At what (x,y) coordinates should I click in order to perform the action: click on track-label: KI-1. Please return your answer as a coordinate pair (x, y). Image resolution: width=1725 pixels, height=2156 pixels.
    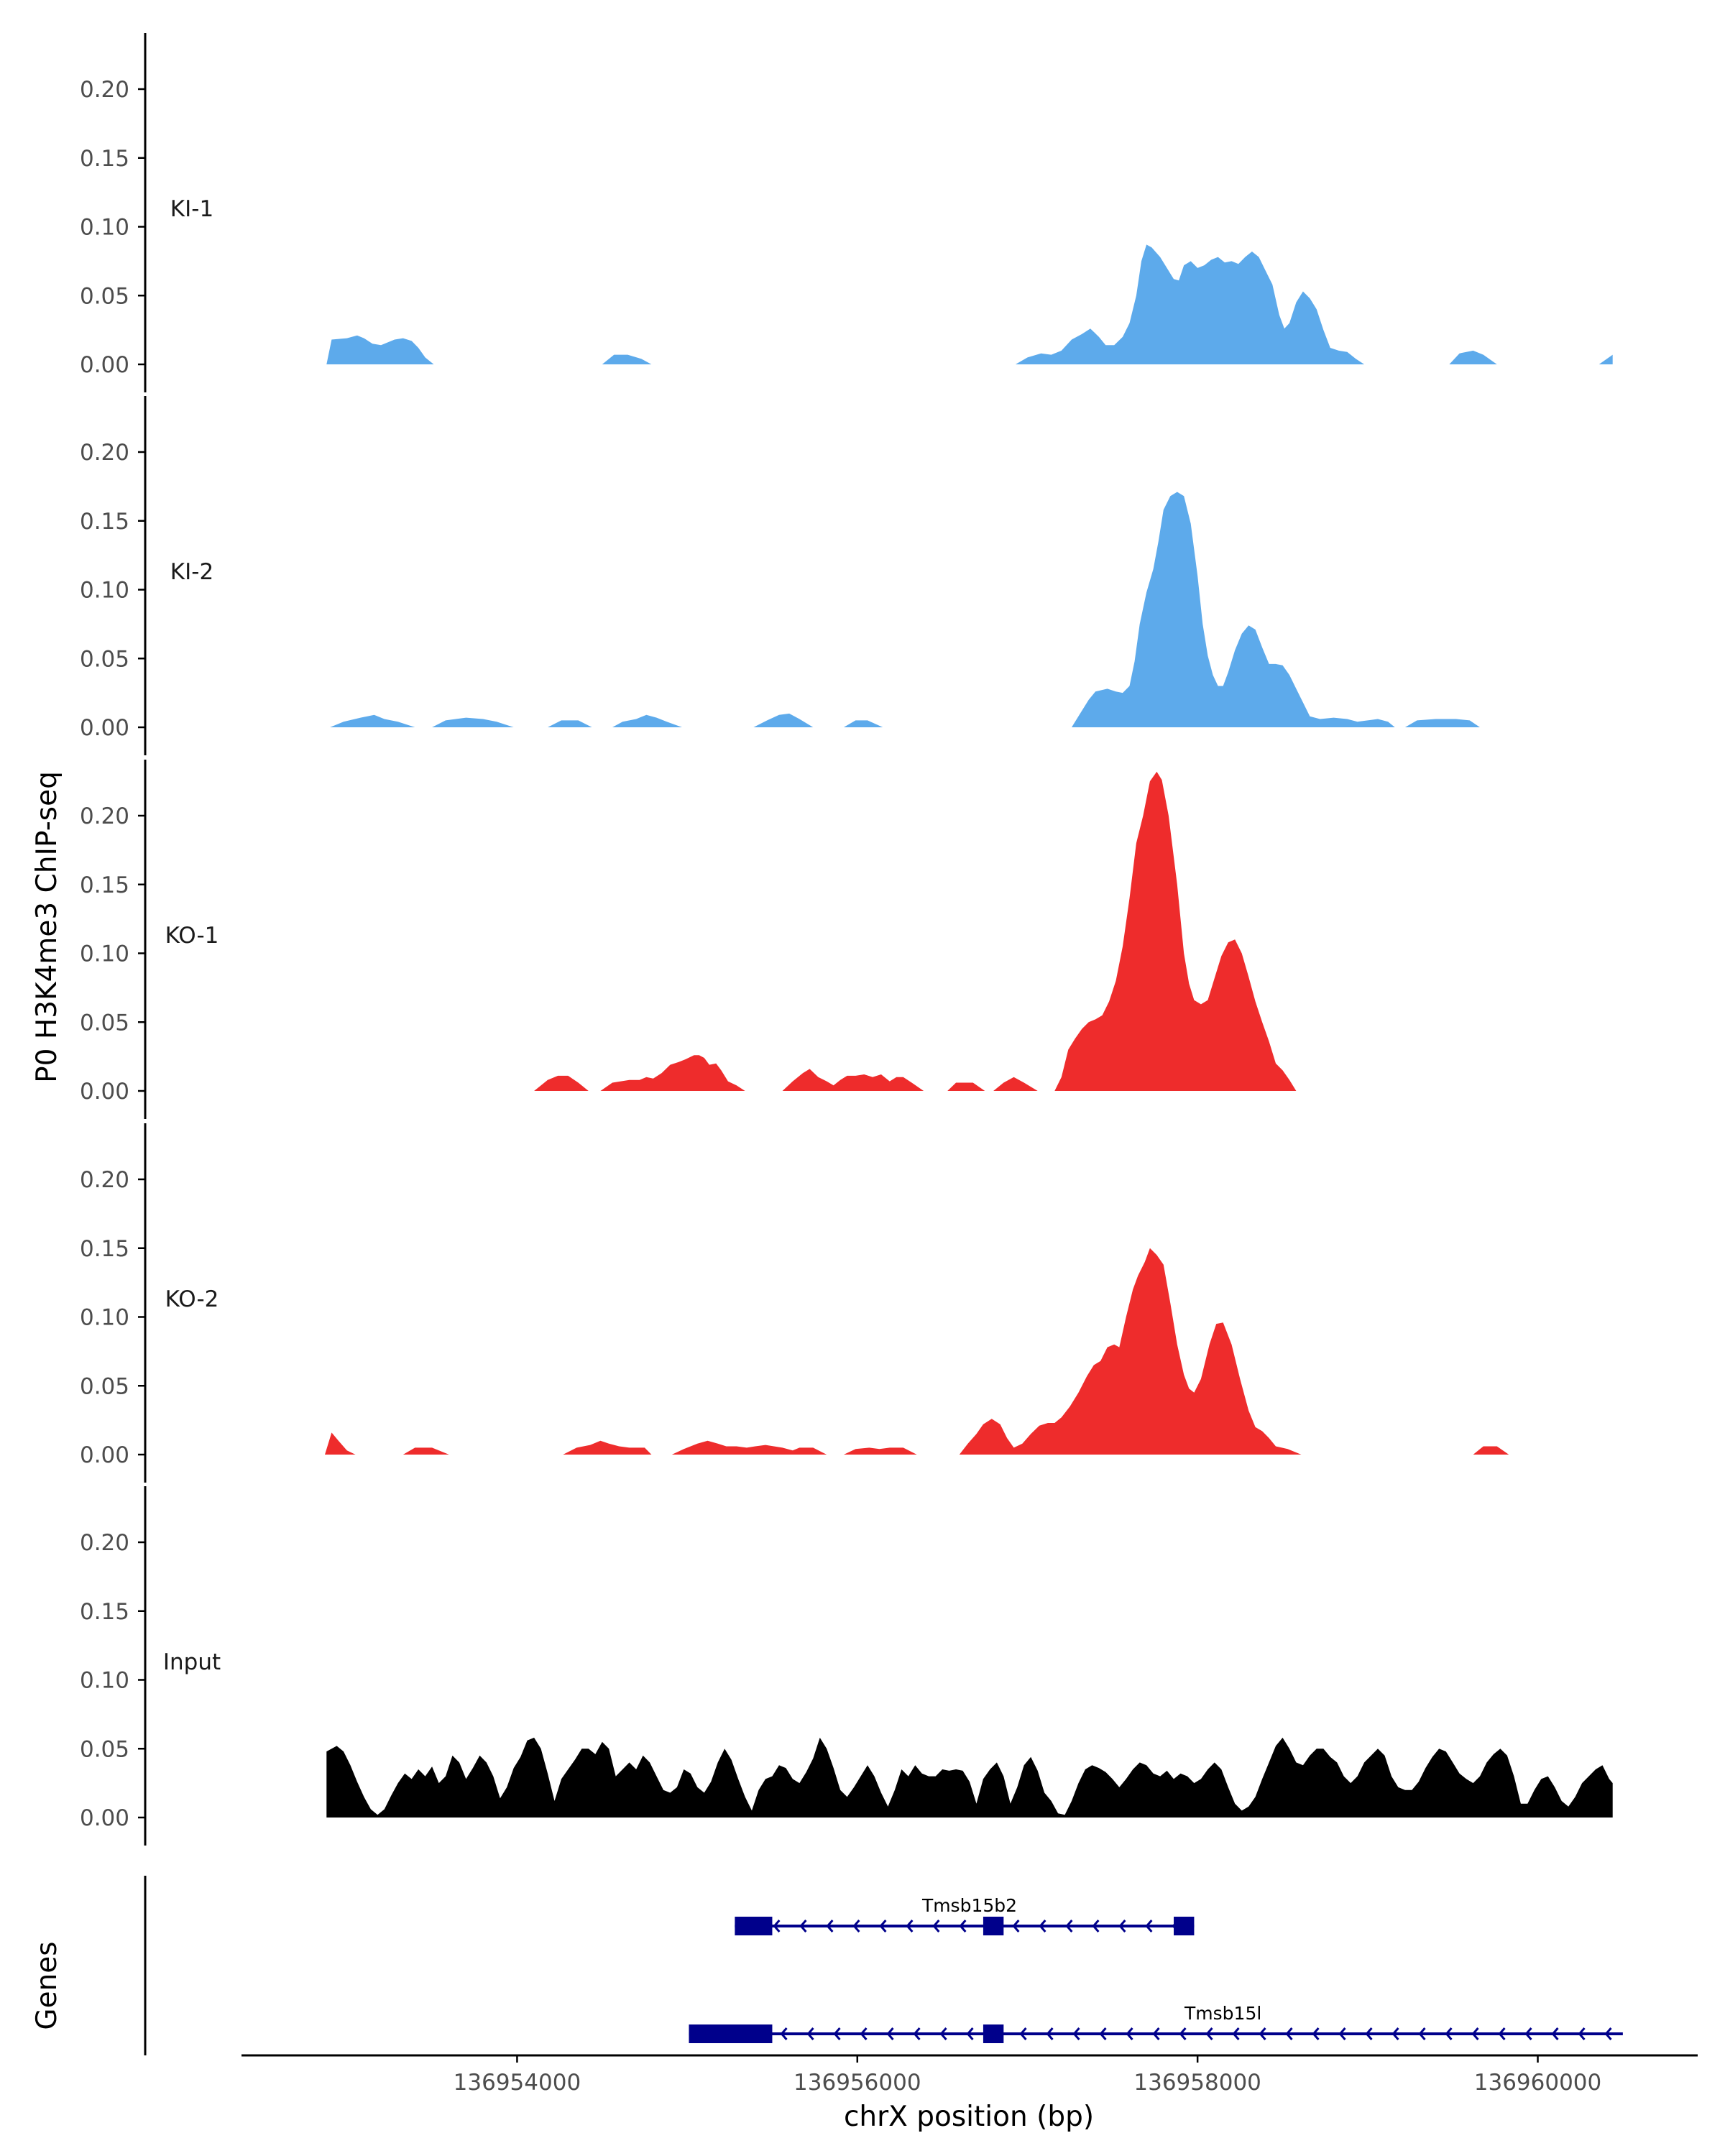
    Looking at the image, I should click on (191, 209).